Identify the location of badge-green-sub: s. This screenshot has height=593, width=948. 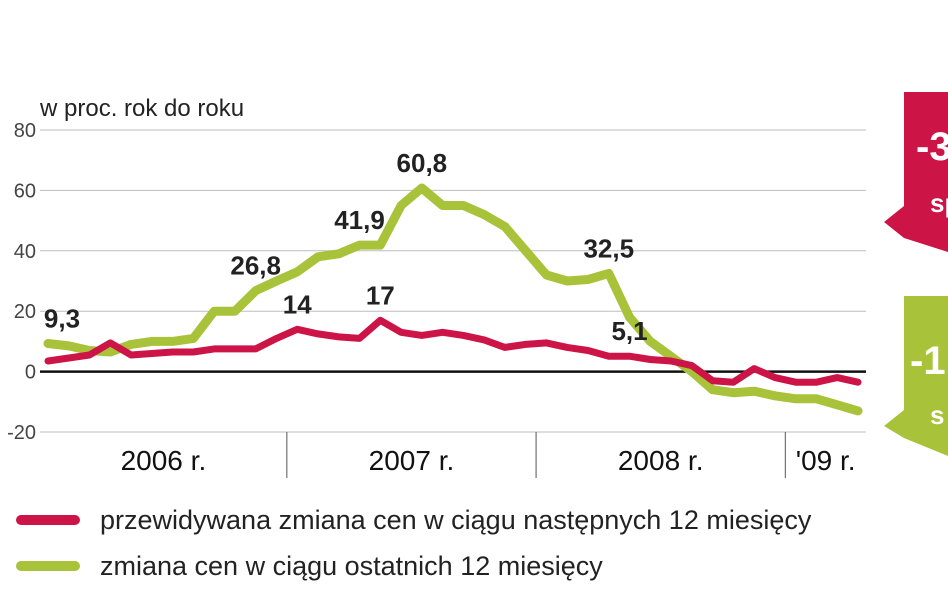
(937, 415).